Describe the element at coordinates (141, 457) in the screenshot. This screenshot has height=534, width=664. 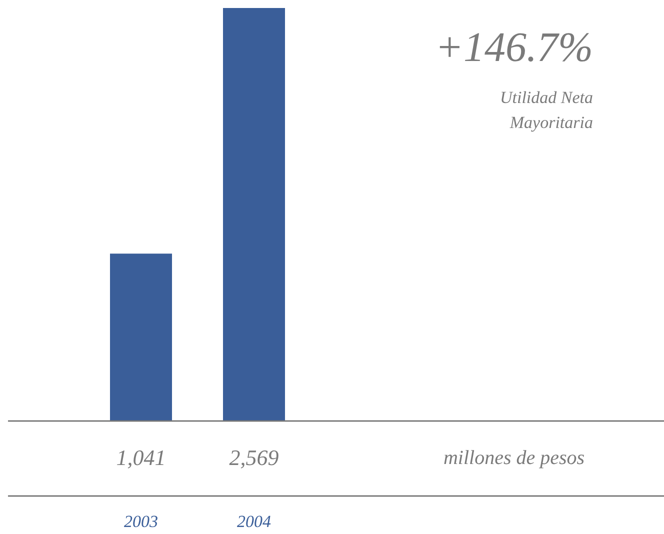
I see `data-label: 1,041` at that location.